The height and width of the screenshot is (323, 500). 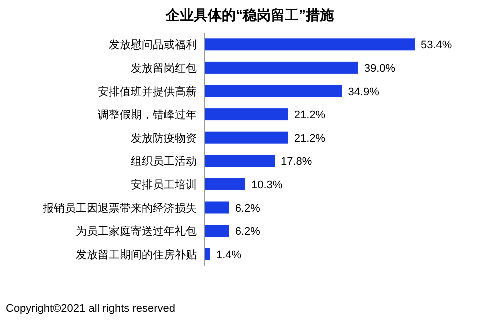 I want to click on y-tick-label: 组织员工活动, so click(x=164, y=162).